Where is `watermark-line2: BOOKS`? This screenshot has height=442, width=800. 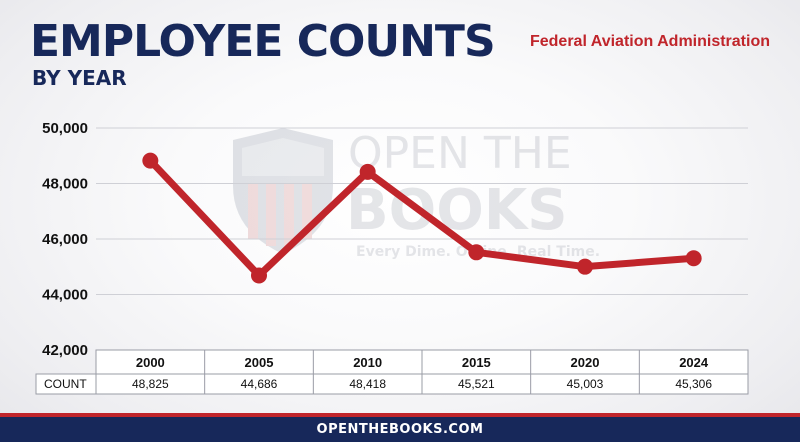 watermark-line2: BOOKS is located at coordinates (457, 210).